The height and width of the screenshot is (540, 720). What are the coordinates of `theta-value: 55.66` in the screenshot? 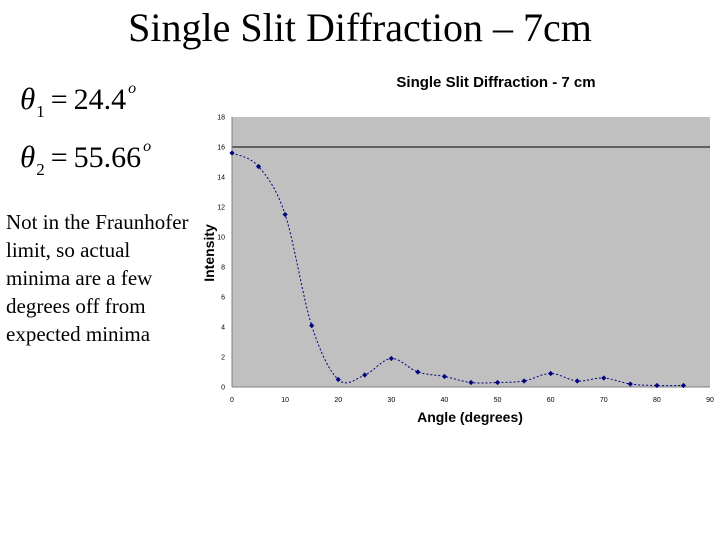 It's located at (107, 157).